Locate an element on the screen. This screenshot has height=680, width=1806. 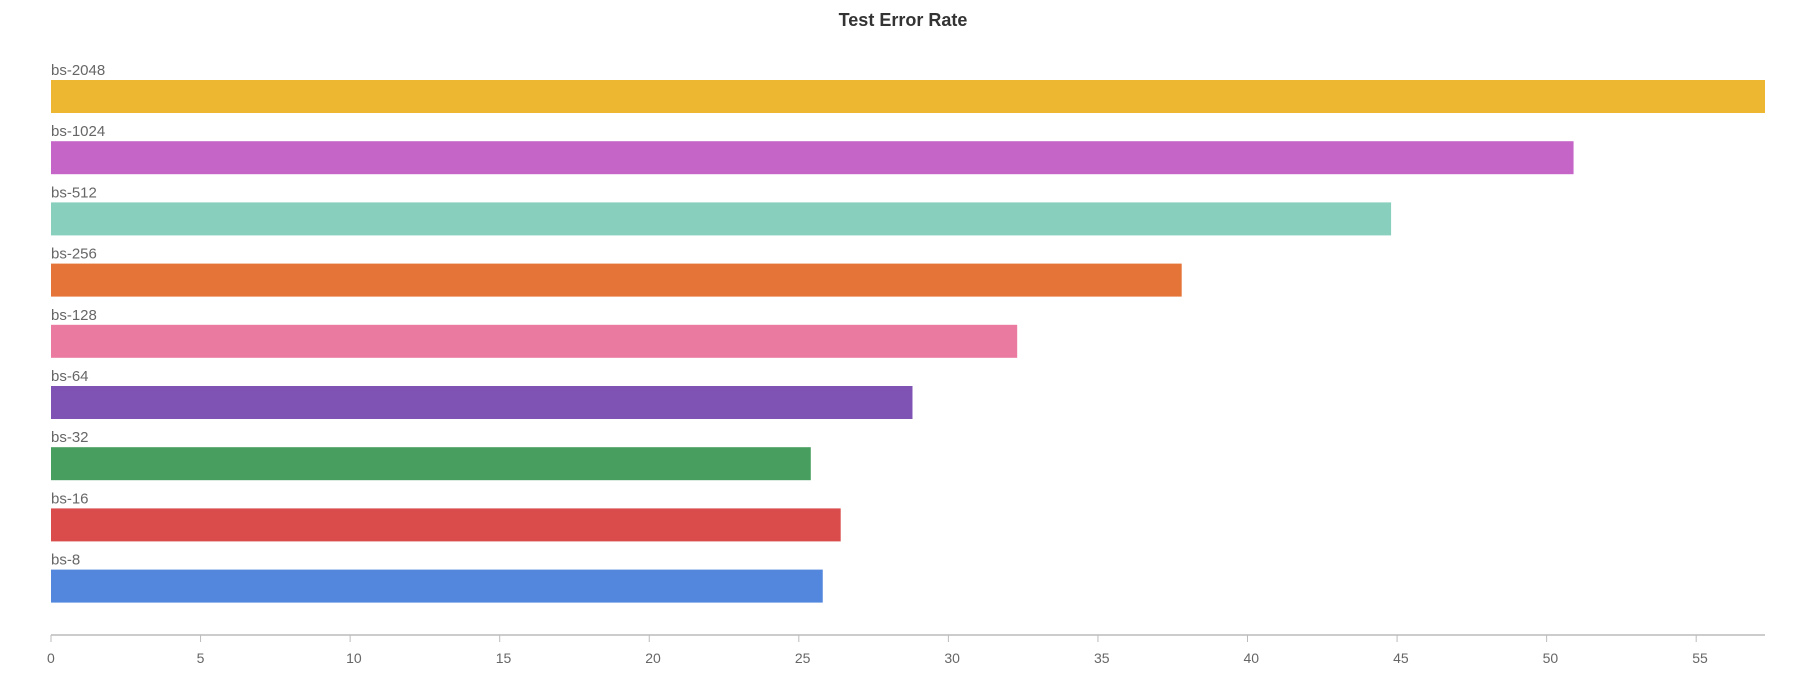
x-tick-label-25: 25 is located at coordinates (803, 658).